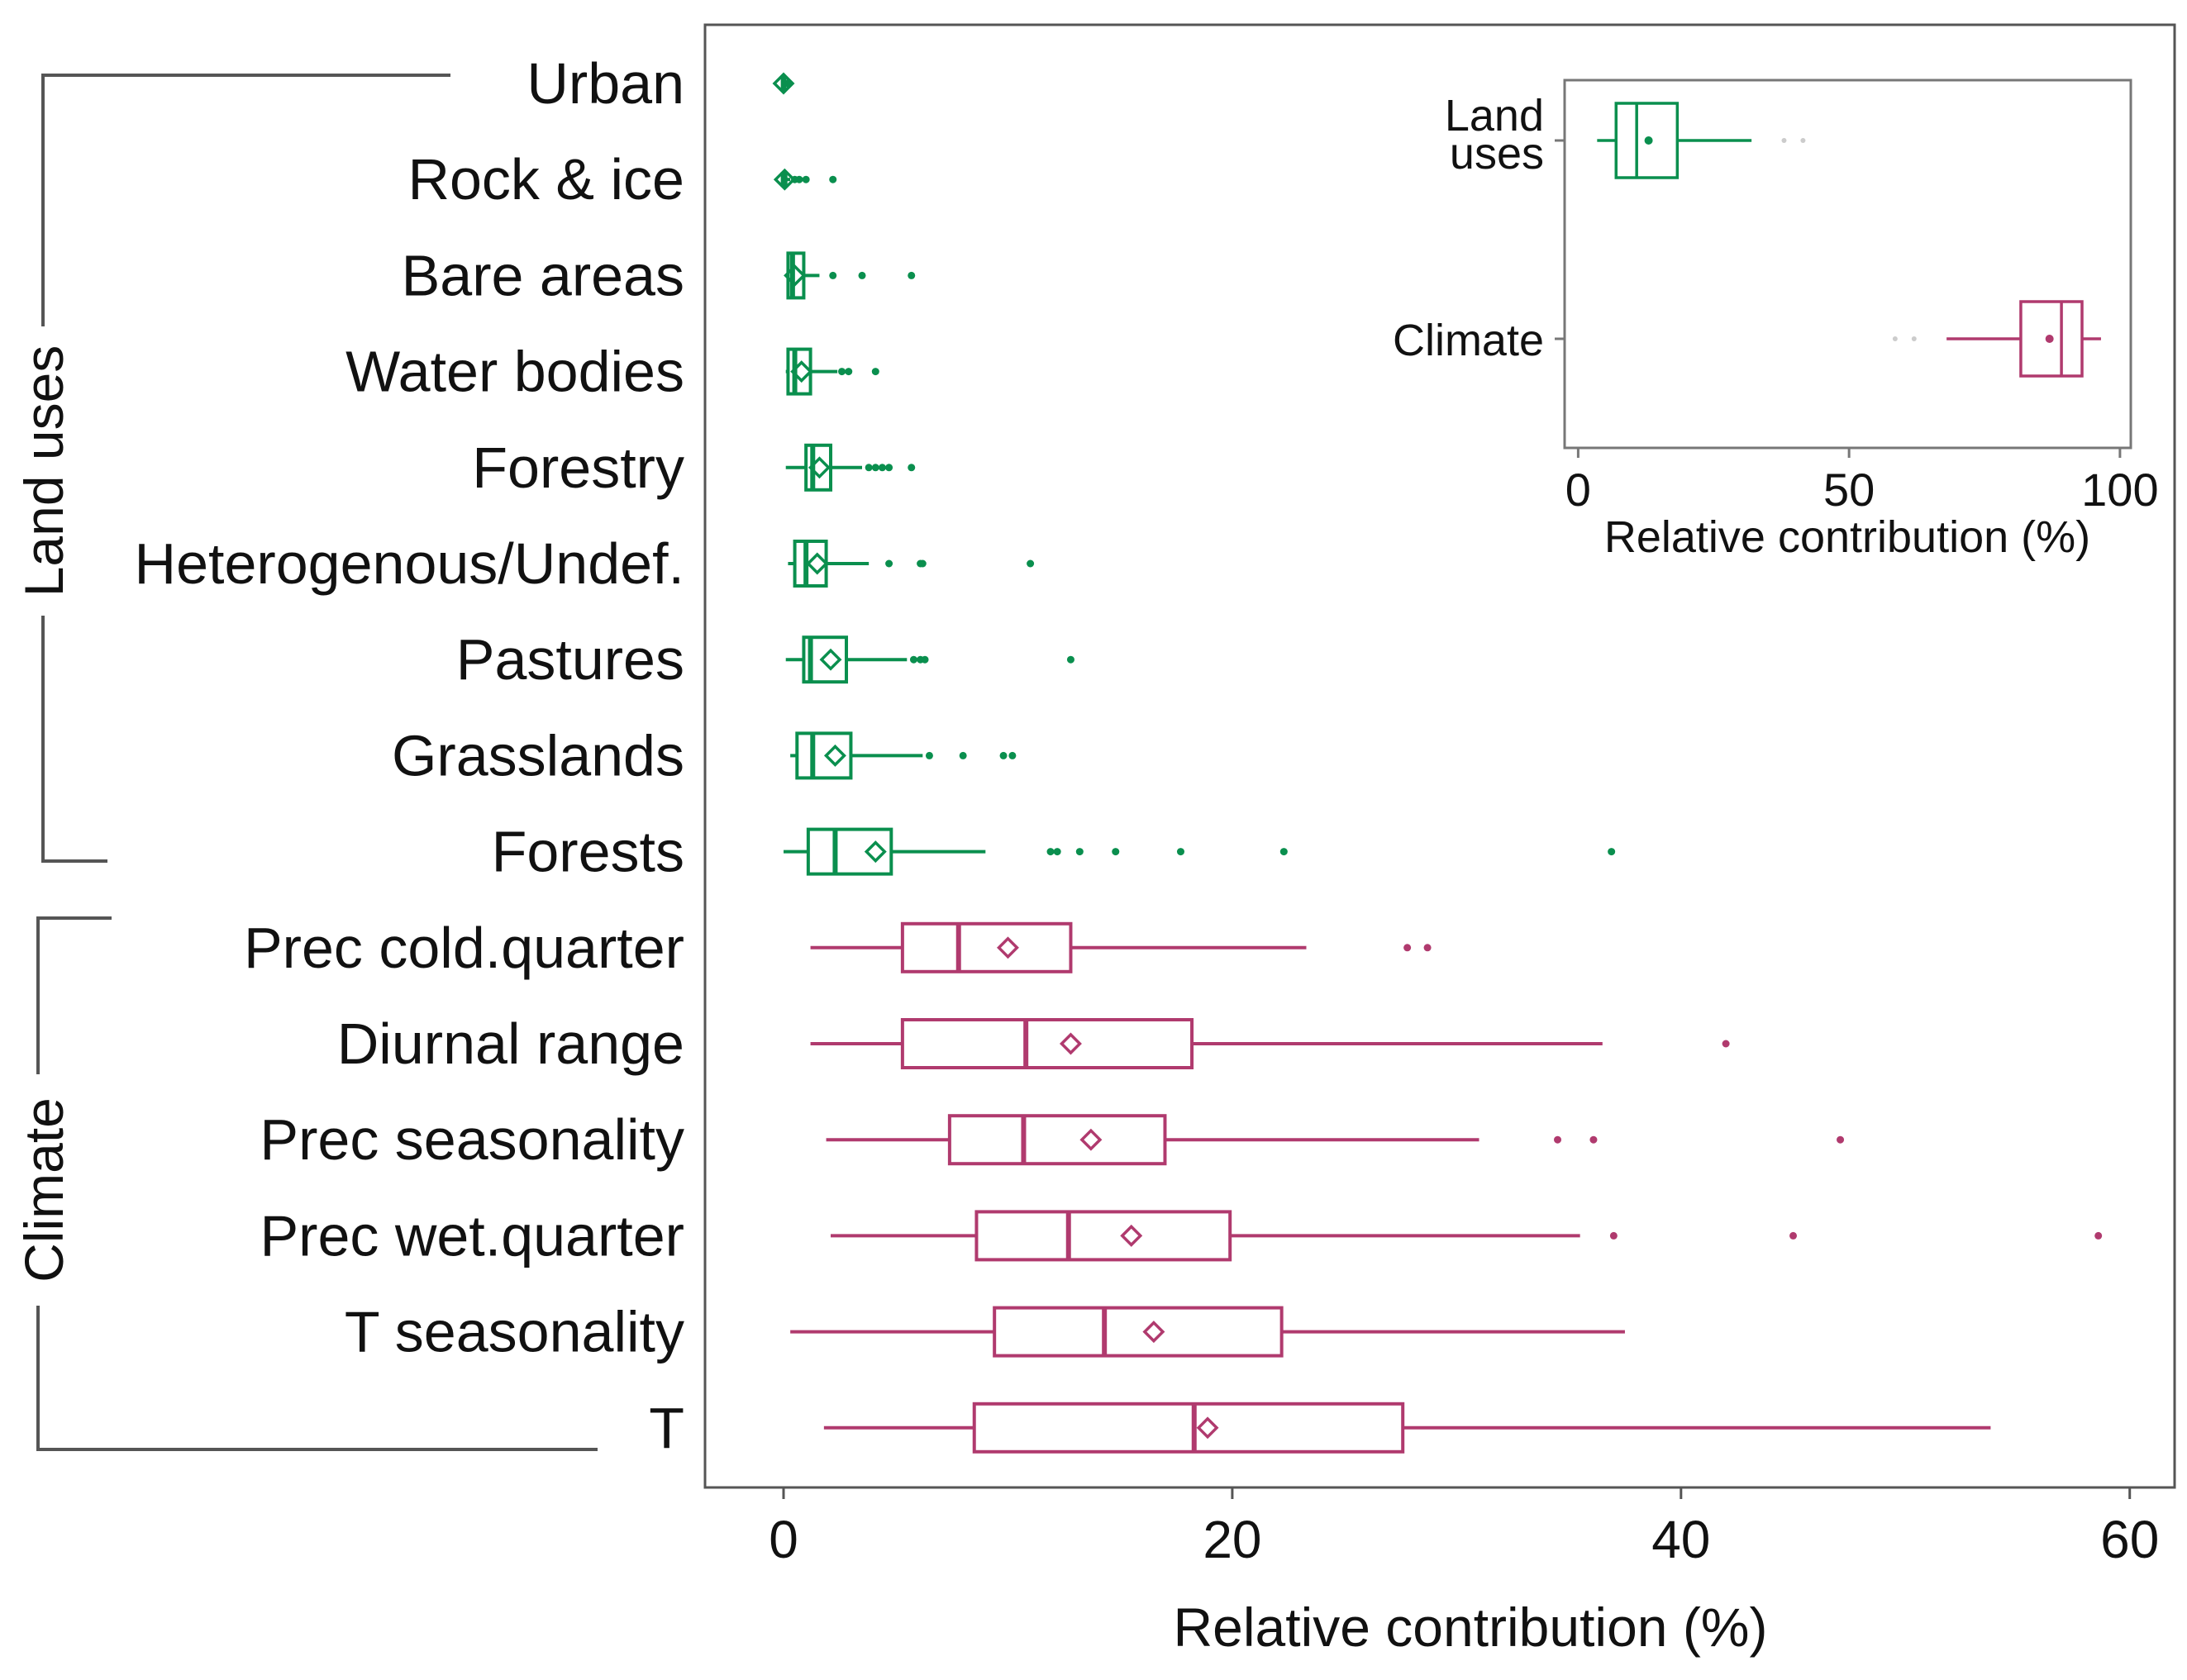 The image size is (2187, 1680). I want to click on mean-marker-t, so click(1207, 1428).